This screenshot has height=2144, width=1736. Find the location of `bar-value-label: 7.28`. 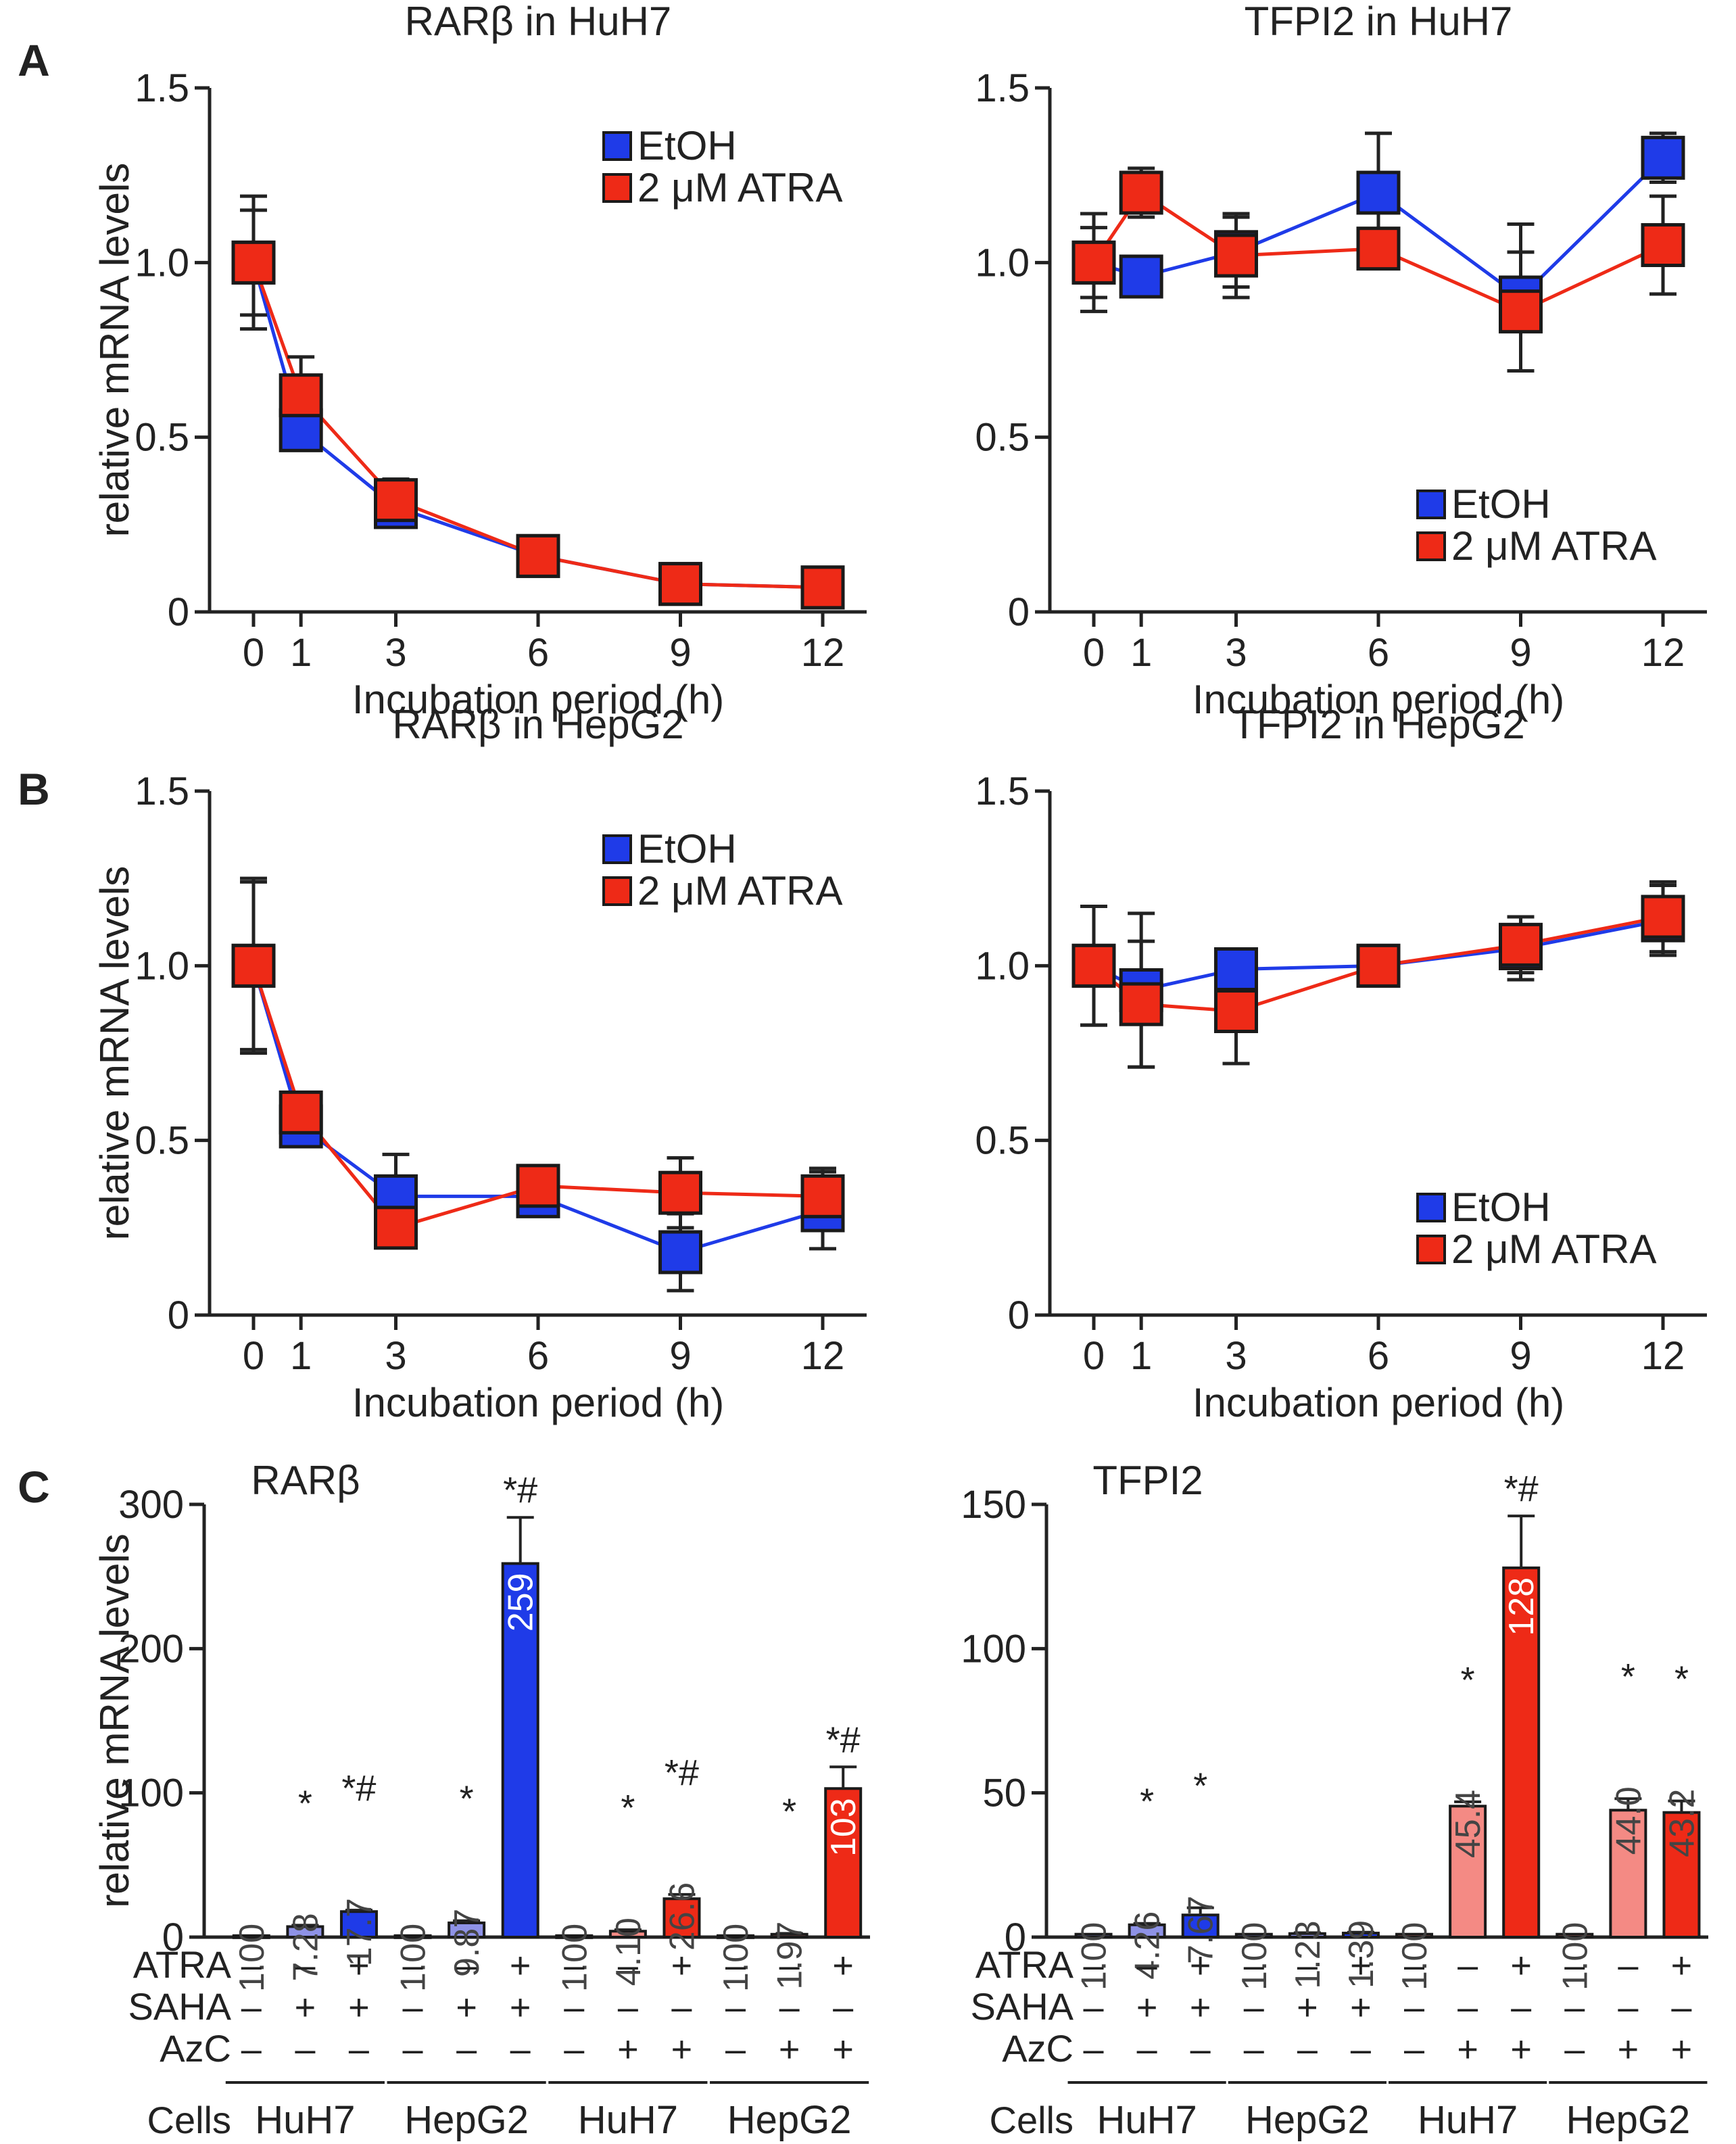

bar-value-label: 7.28 is located at coordinates (305, 1947).